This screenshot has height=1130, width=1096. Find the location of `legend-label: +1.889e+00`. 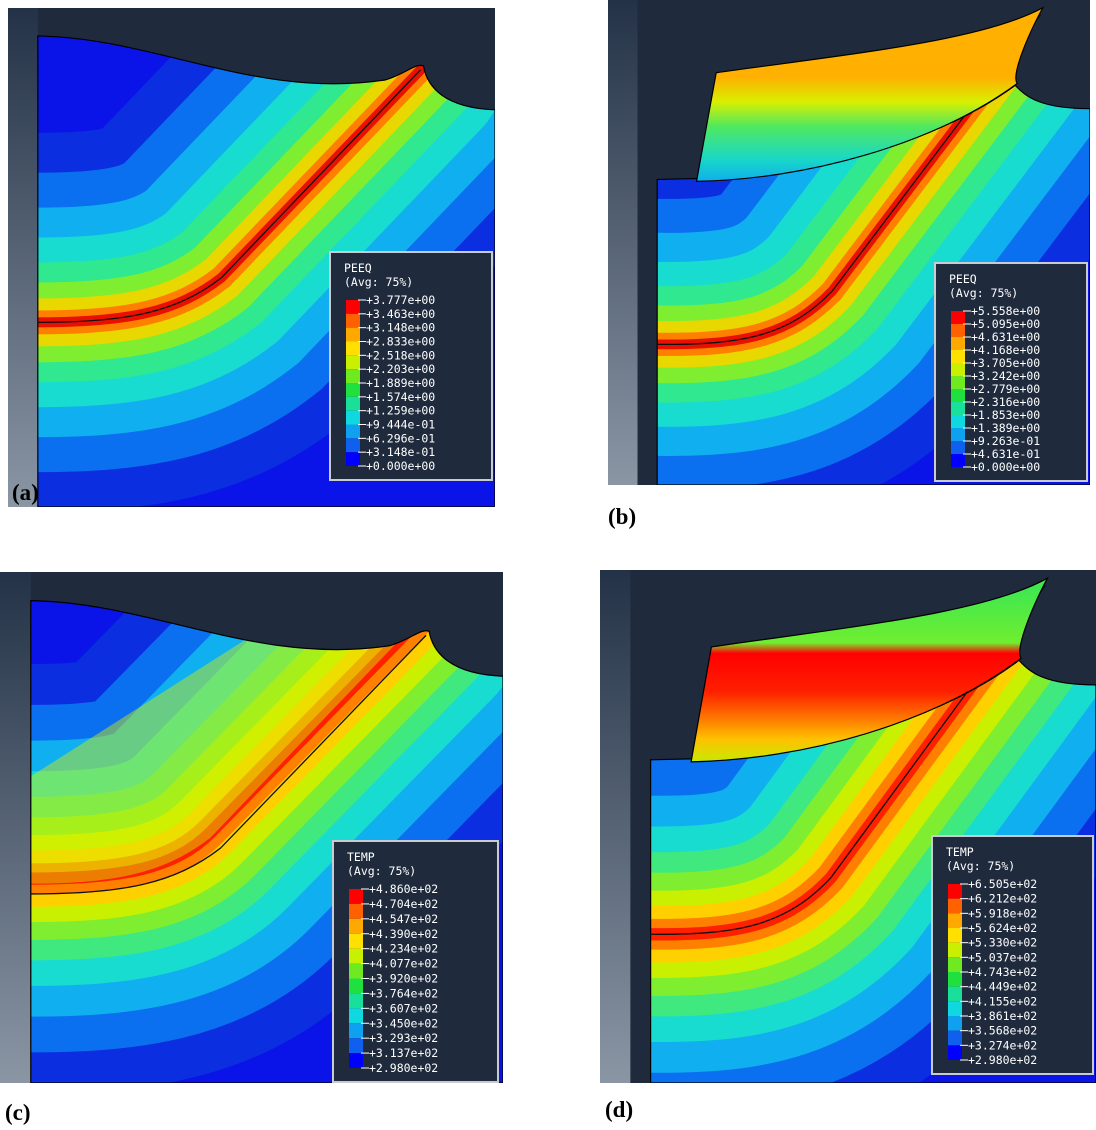

legend-label: +1.889e+00 is located at coordinates (400, 383).